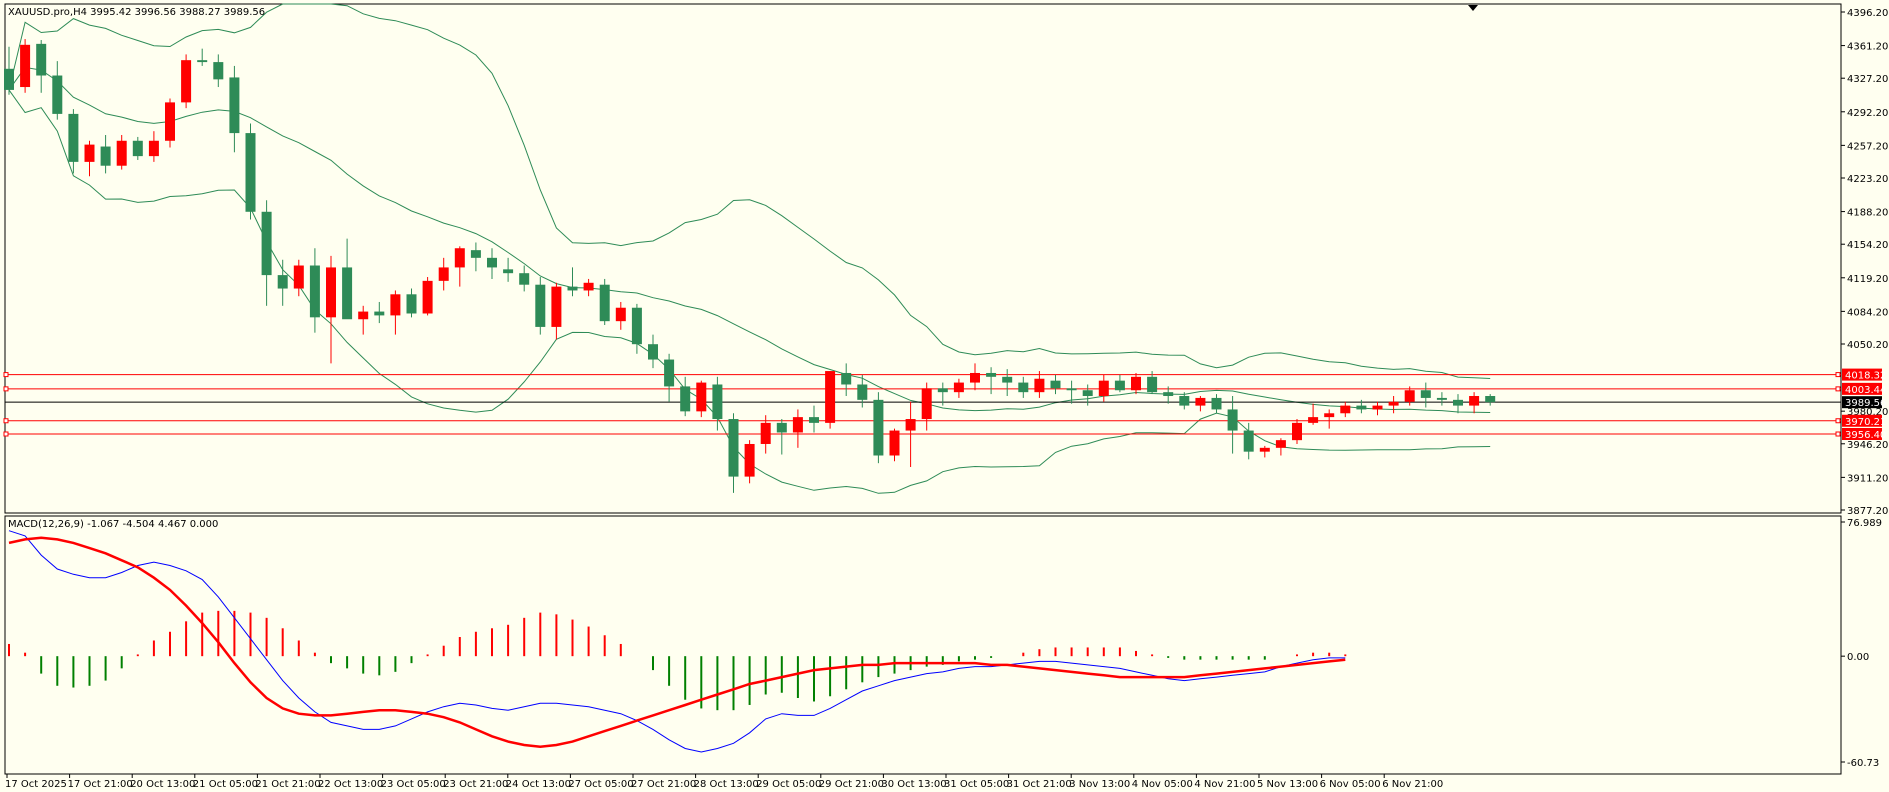 The width and height of the screenshot is (1889, 792). What do you see at coordinates (1867, 13) in the screenshot?
I see `price-tick-label: 4396.20` at bounding box center [1867, 13].